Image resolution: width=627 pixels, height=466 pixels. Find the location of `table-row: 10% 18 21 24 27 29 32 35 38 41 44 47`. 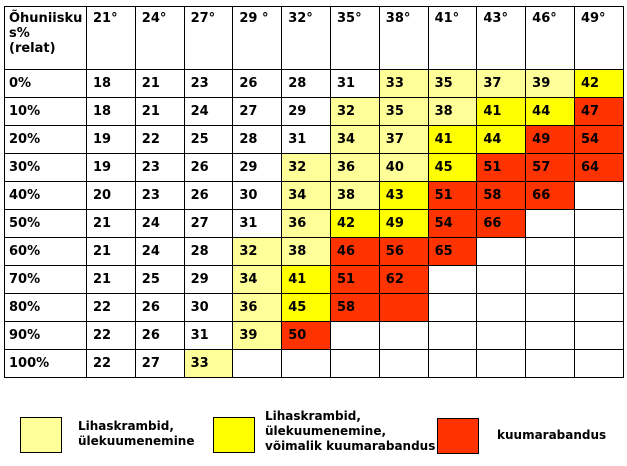

table-row: 10% 18 21 24 27 29 32 35 38 41 44 47 is located at coordinates (314, 111).